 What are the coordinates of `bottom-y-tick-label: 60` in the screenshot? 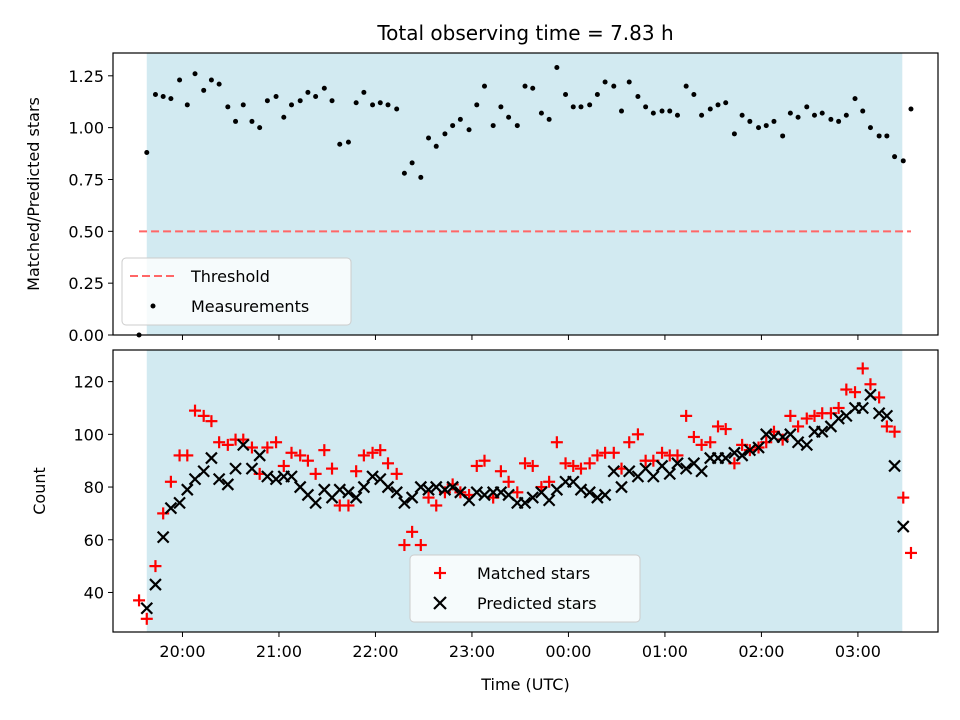 It's located at (94, 540).